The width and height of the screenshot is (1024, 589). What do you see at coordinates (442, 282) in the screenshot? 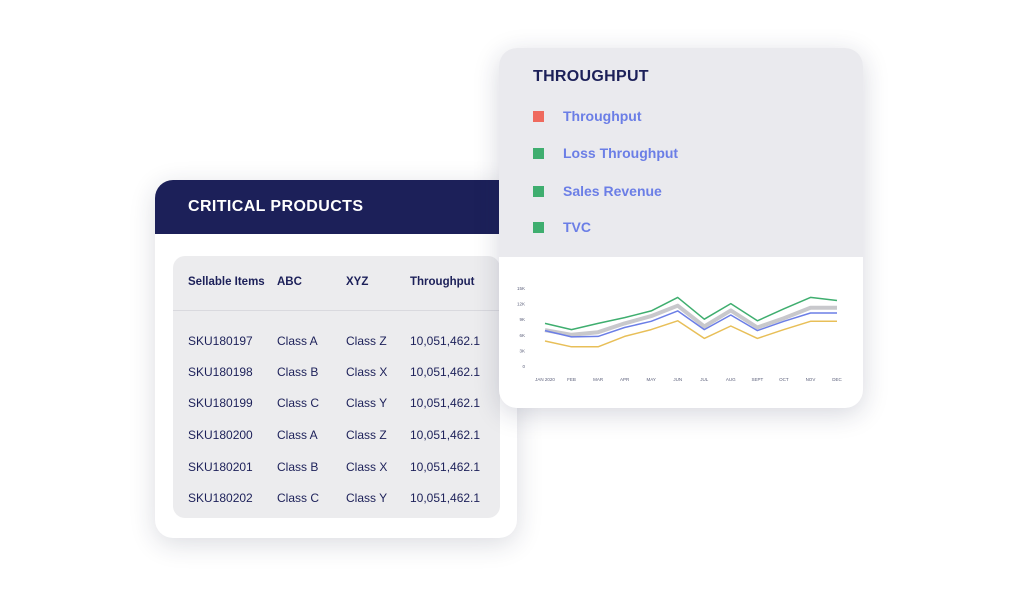
I see `column-header-throughput: Throughput` at bounding box center [442, 282].